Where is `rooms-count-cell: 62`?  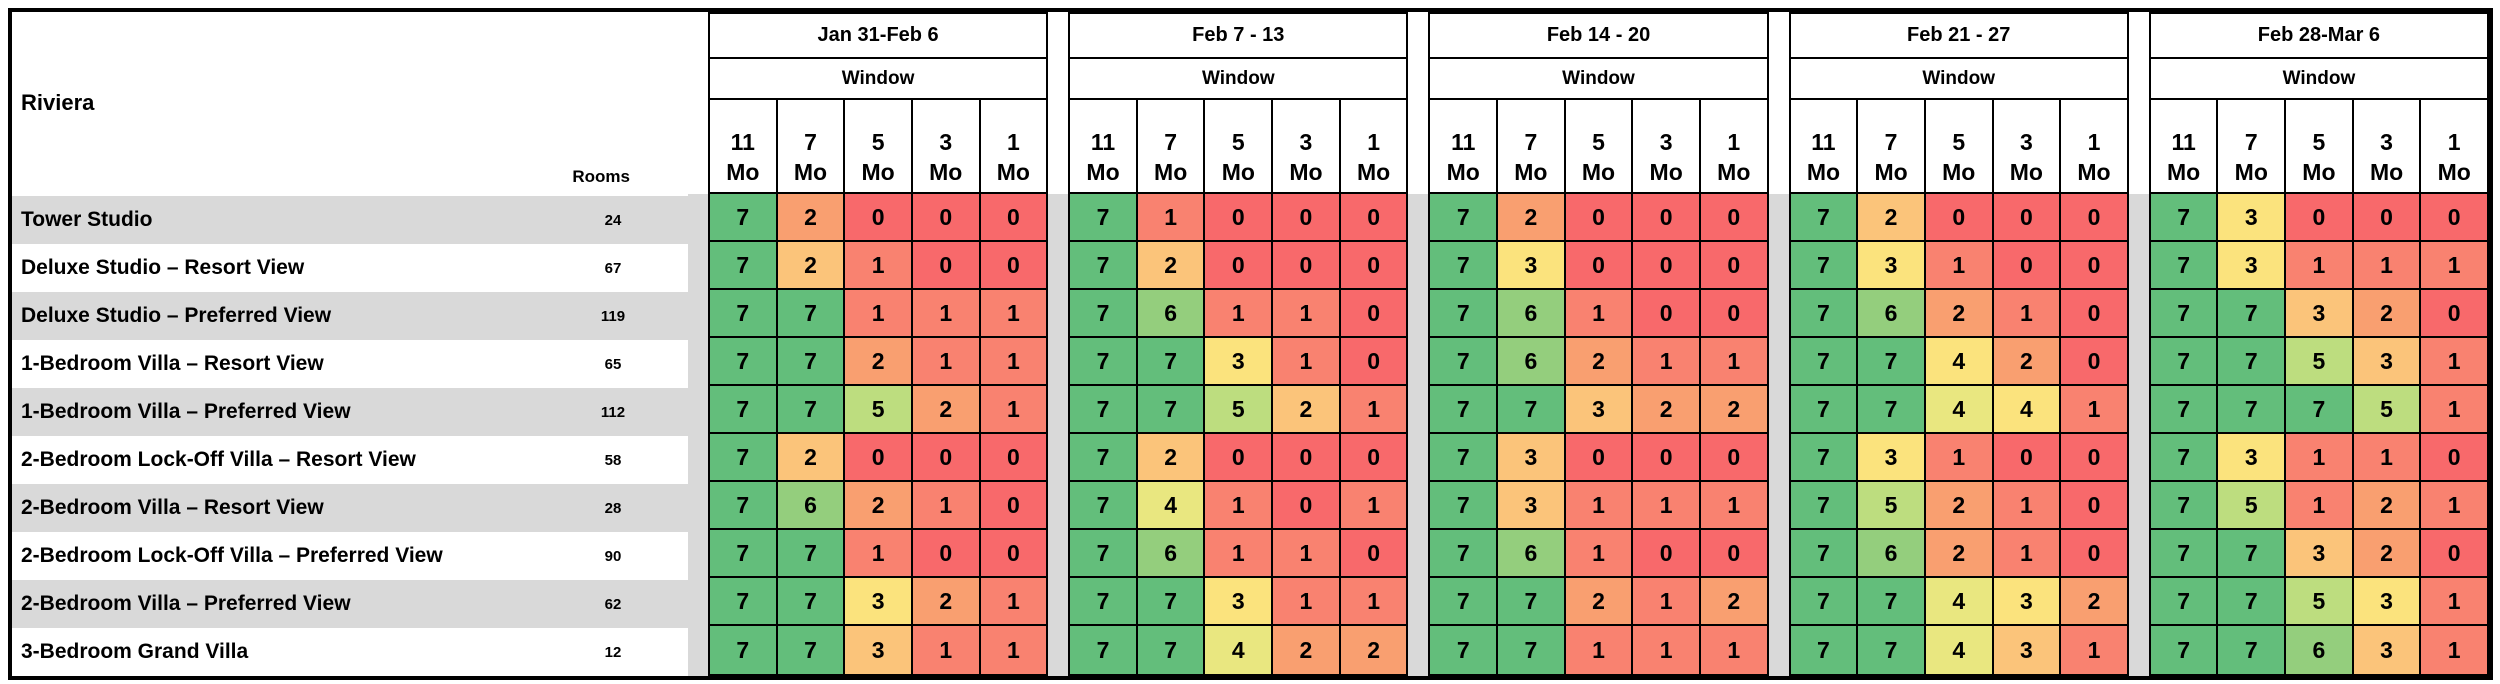 rooms-count-cell: 62 is located at coordinates (613, 604).